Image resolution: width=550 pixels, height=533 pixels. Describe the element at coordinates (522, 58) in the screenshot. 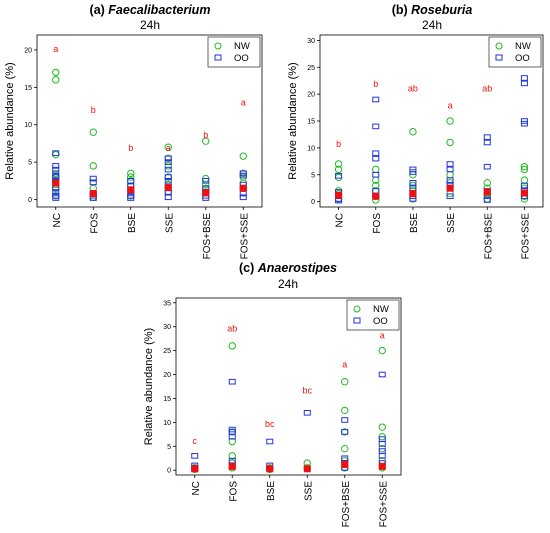

I see `legend-oo-label: OO` at that location.